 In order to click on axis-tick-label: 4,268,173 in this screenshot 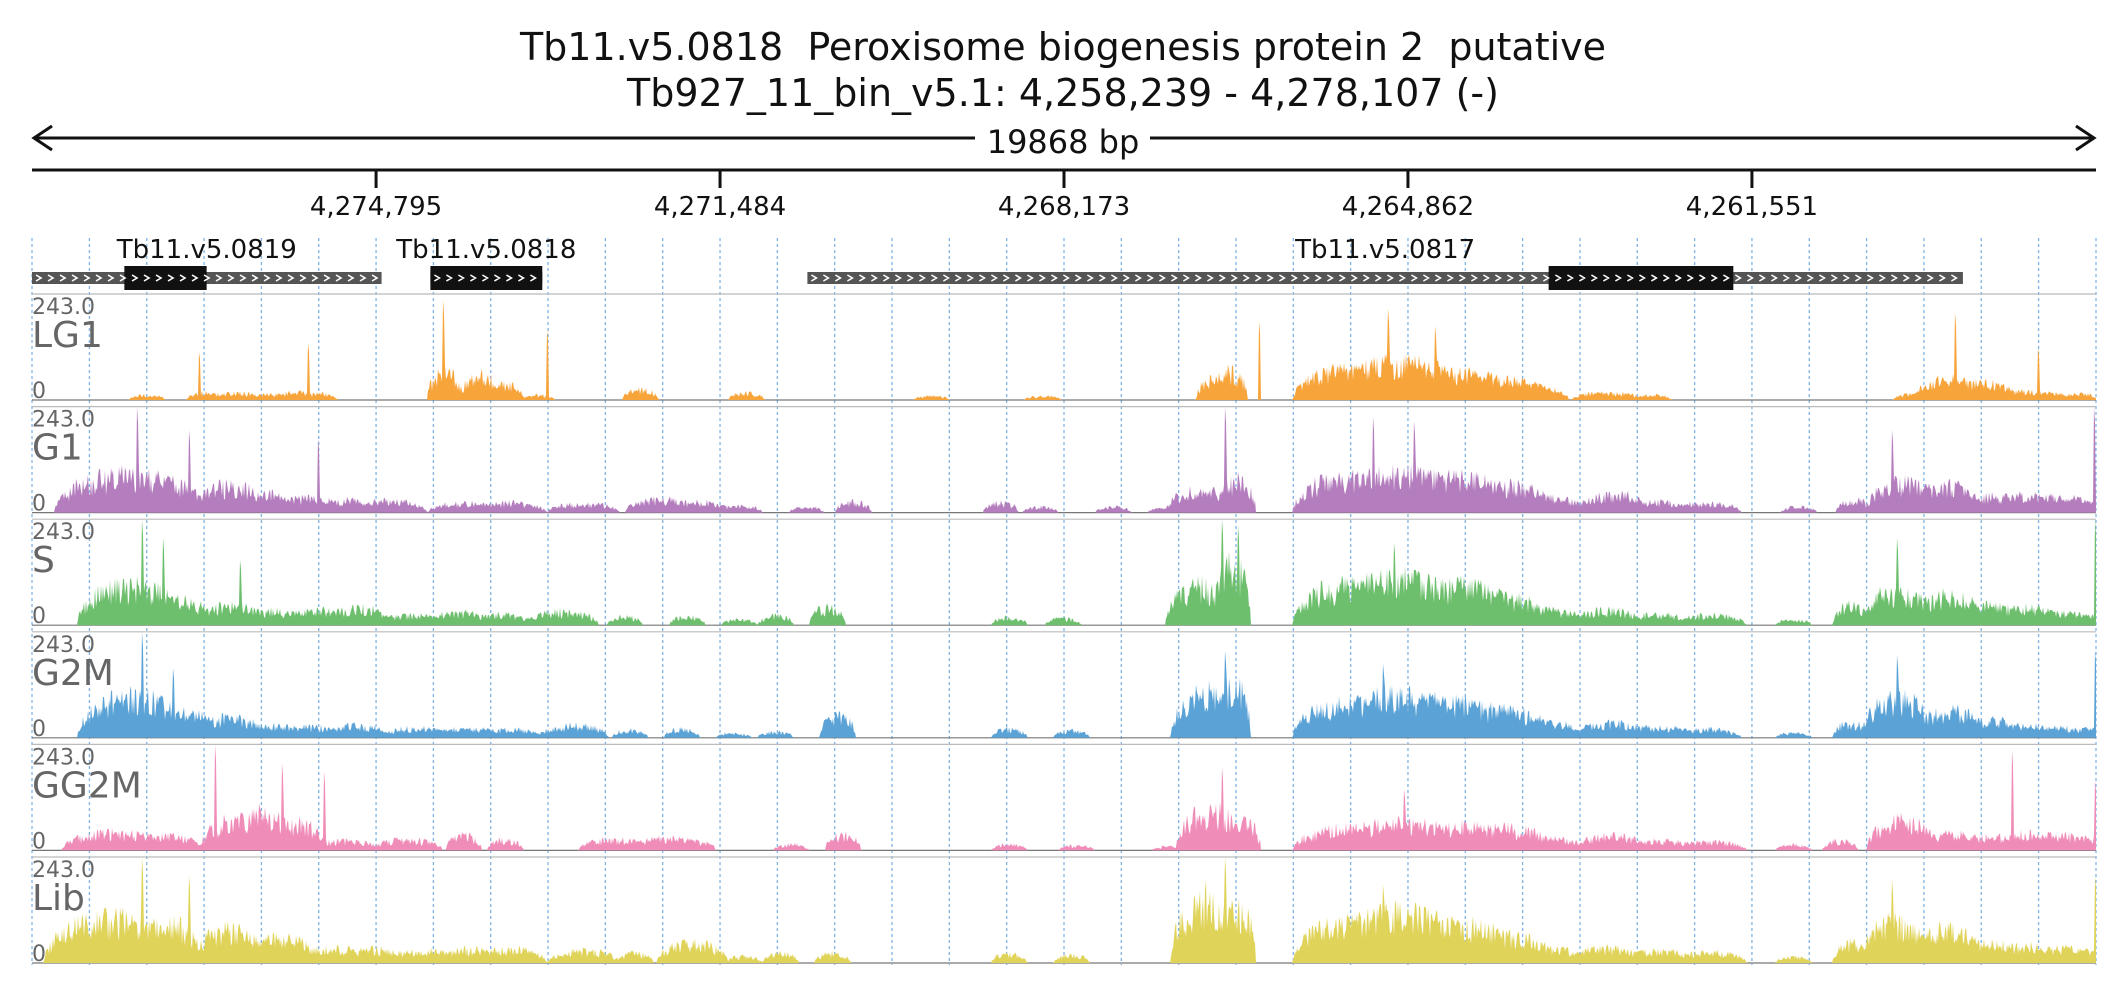, I will do `click(1064, 207)`.